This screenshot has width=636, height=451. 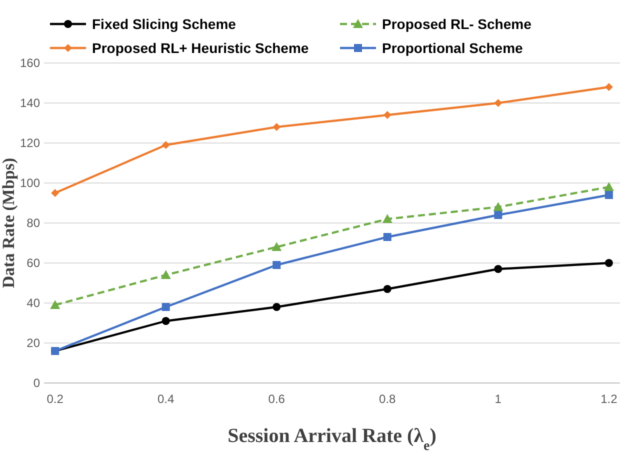 I want to click on x-tick-label: 0.8, so click(x=387, y=399).